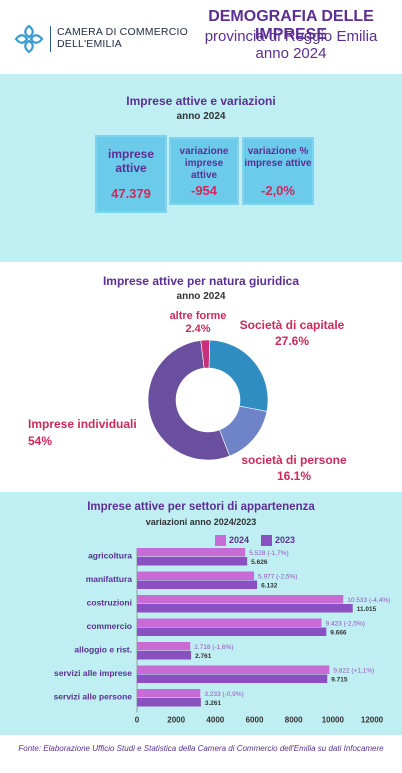 The image size is (402, 773). What do you see at coordinates (255, 720) in the screenshot?
I see `x-tick-label: 6000` at bounding box center [255, 720].